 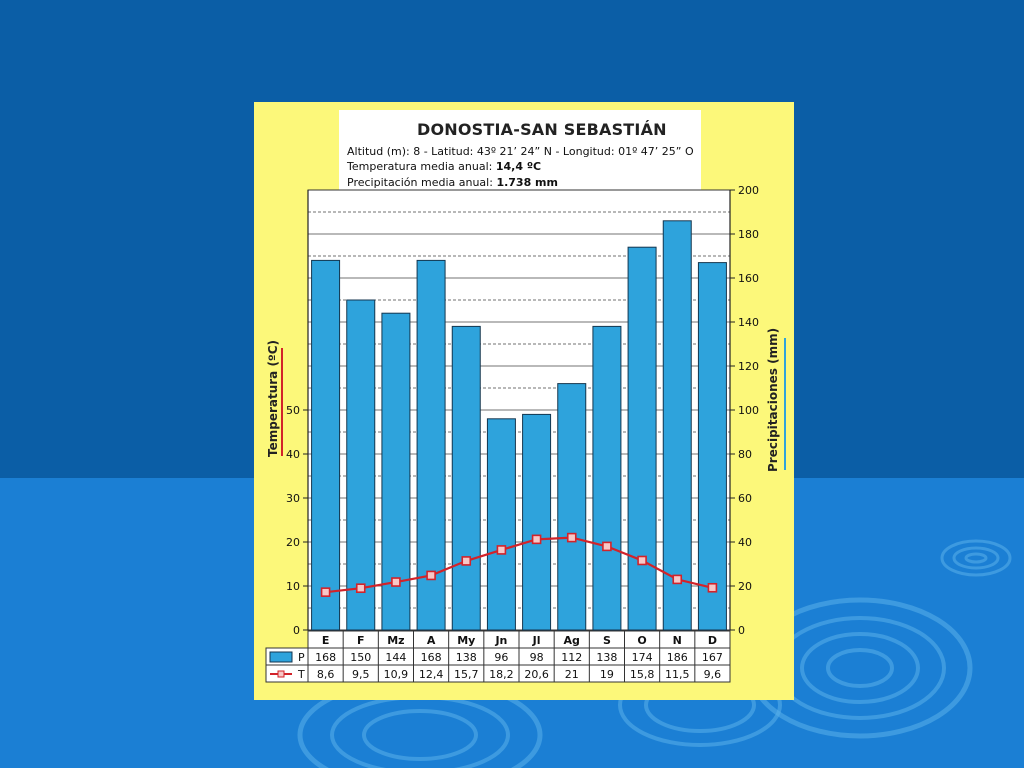 What do you see at coordinates (325, 592) in the screenshot?
I see `temperature-point-e` at bounding box center [325, 592].